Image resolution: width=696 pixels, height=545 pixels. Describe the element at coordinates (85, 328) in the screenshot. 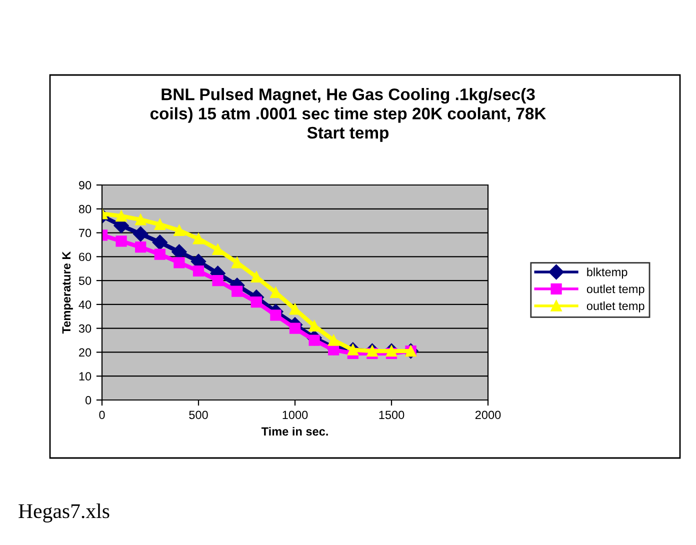

I see `y-tick-label: 30` at that location.